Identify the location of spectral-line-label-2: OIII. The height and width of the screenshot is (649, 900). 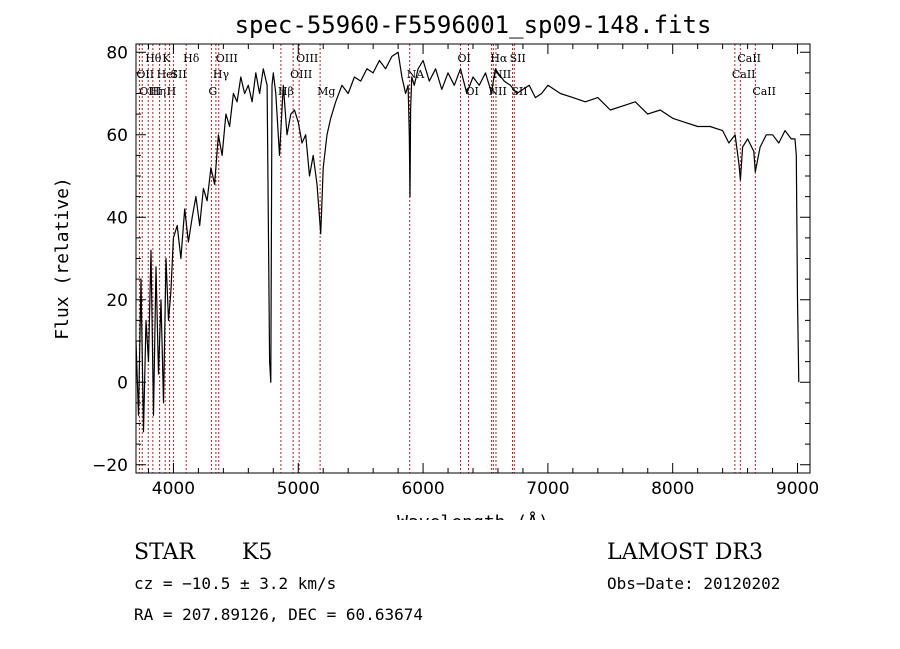
(150, 91).